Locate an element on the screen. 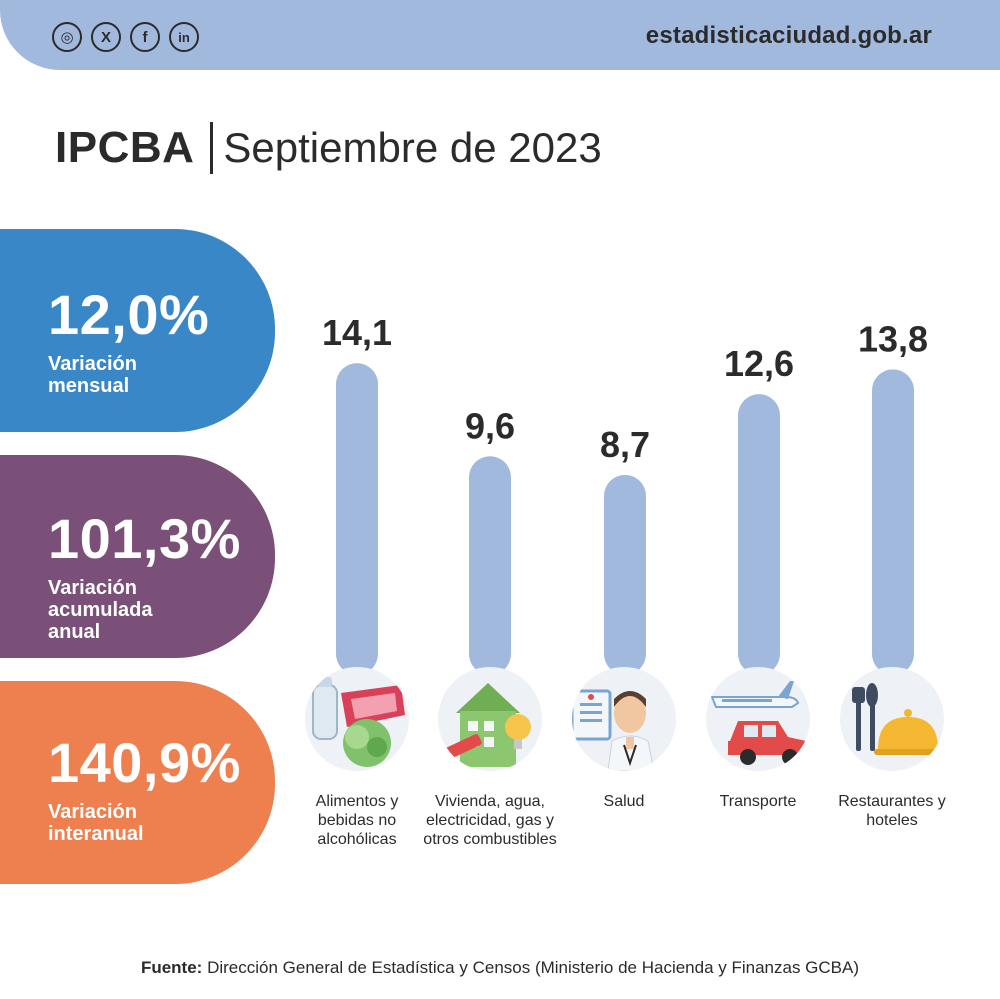 Image resolution: width=1000 pixels, height=999 pixels. category-label-2: Salud is located at coordinates (624, 801).